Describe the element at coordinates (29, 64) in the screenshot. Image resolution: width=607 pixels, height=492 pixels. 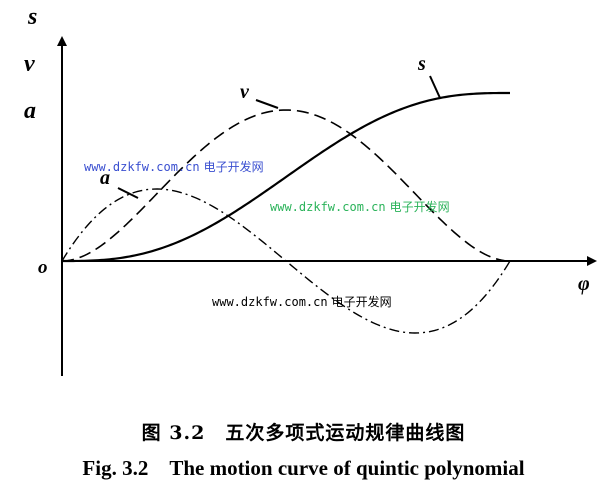
I see `y-axis-label-v: v` at that location.